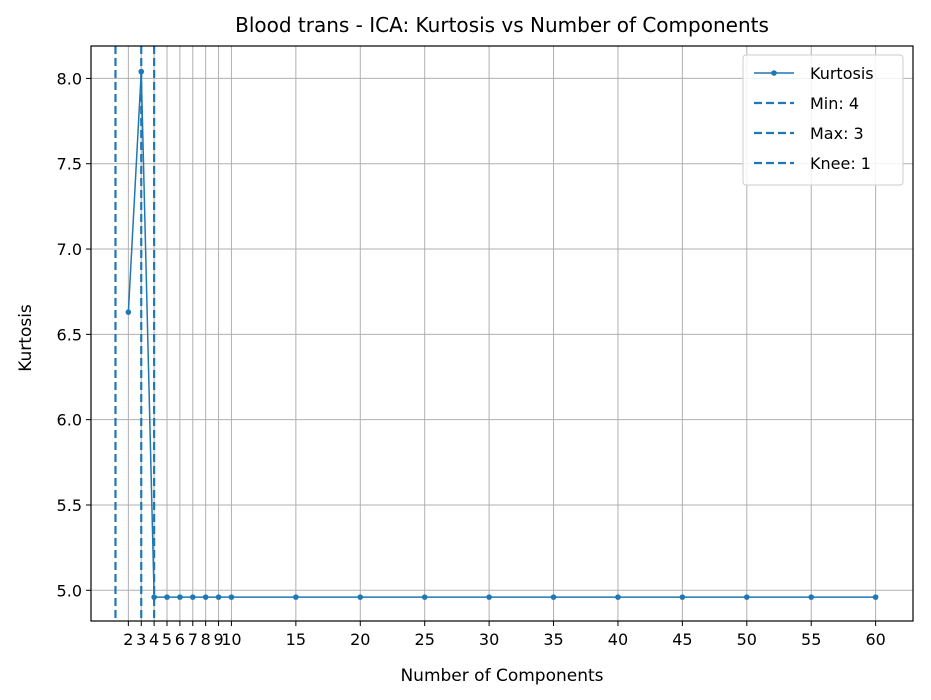 This screenshot has width=931, height=700. I want to click on x-tick-label: 9, so click(218, 639).